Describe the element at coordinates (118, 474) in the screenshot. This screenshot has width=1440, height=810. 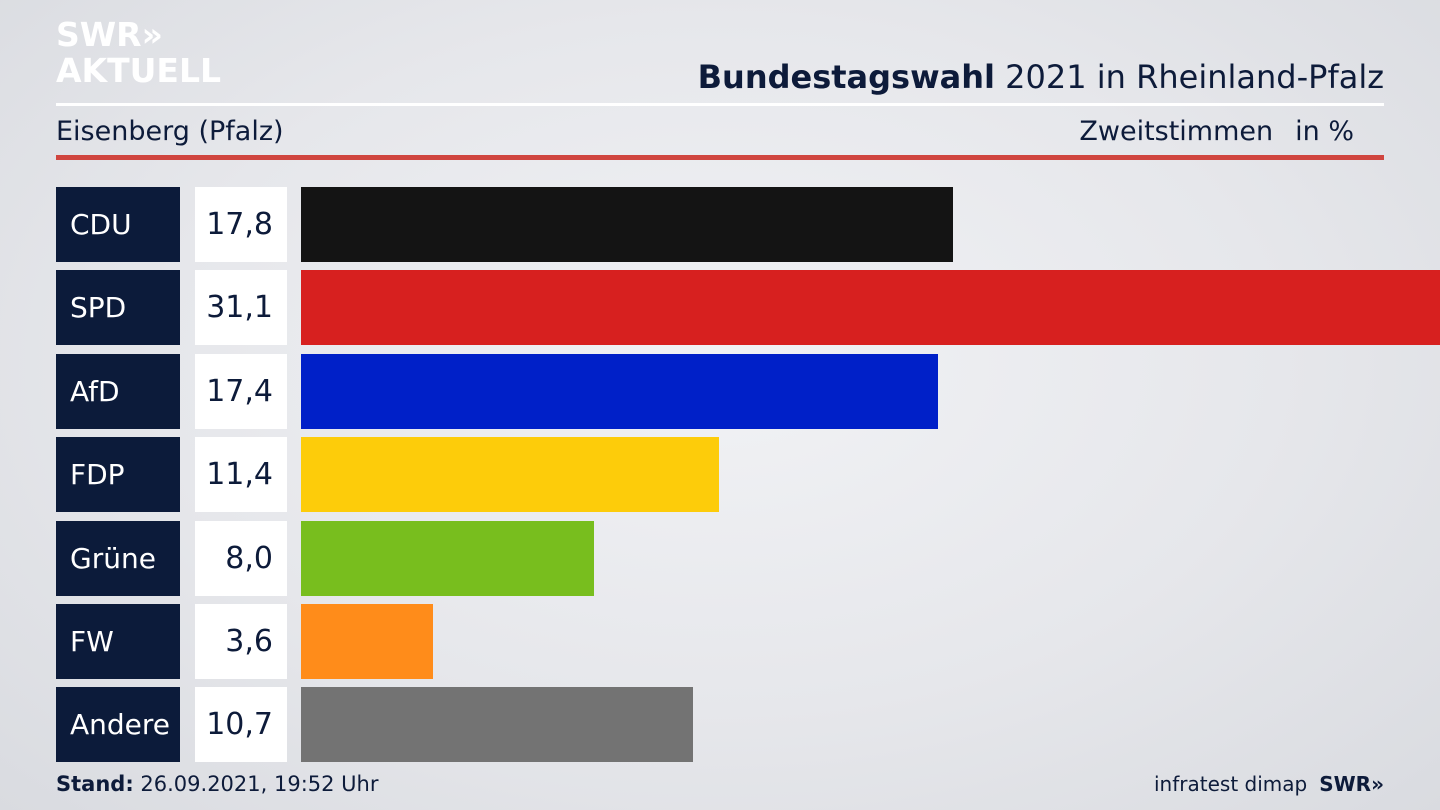
I see `party-label: FDP` at that location.